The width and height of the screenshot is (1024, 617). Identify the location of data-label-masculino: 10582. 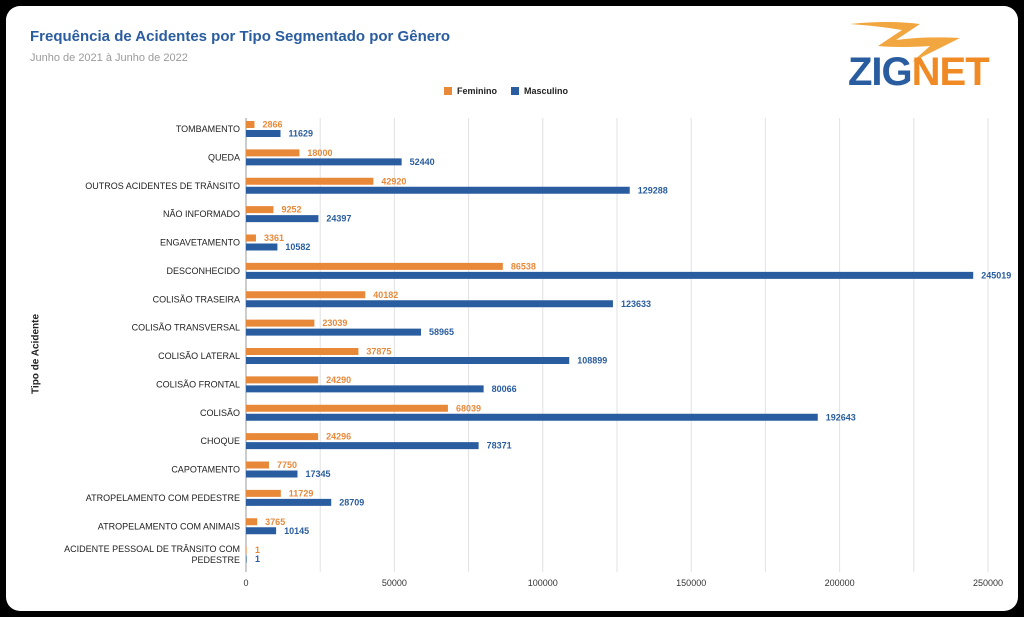
(297, 247).